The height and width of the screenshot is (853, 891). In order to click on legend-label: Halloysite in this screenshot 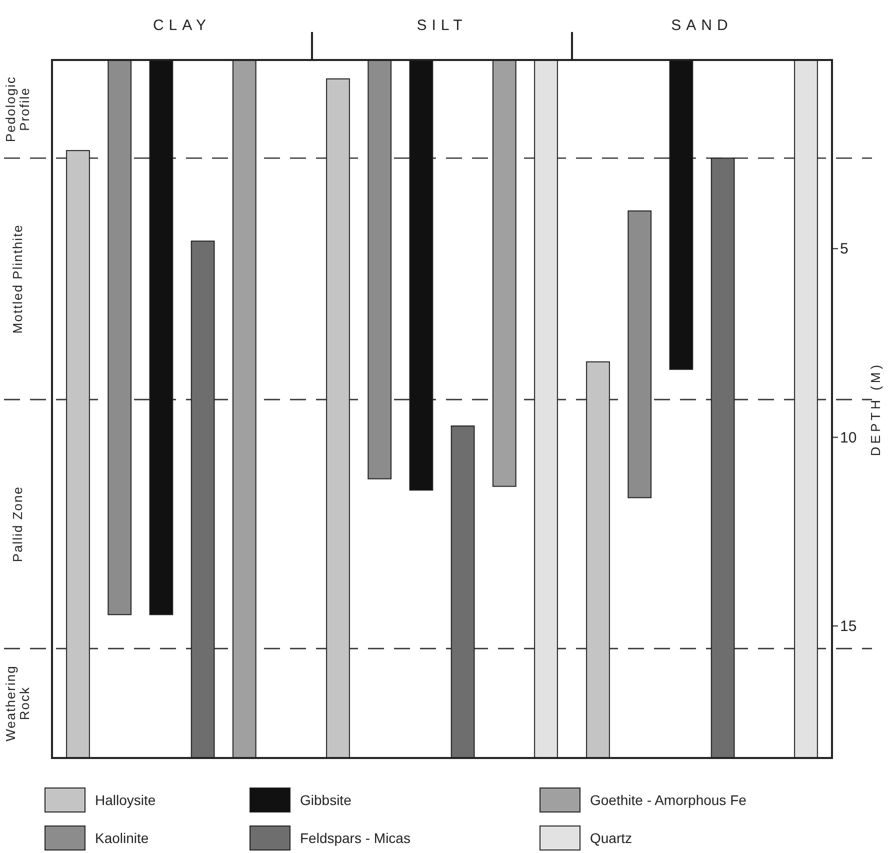, I will do `click(125, 800)`.